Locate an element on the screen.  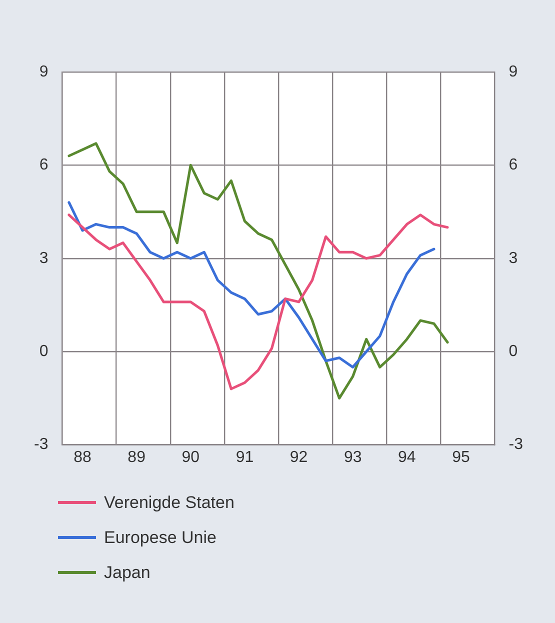
legend-label: Japan is located at coordinates (127, 572).